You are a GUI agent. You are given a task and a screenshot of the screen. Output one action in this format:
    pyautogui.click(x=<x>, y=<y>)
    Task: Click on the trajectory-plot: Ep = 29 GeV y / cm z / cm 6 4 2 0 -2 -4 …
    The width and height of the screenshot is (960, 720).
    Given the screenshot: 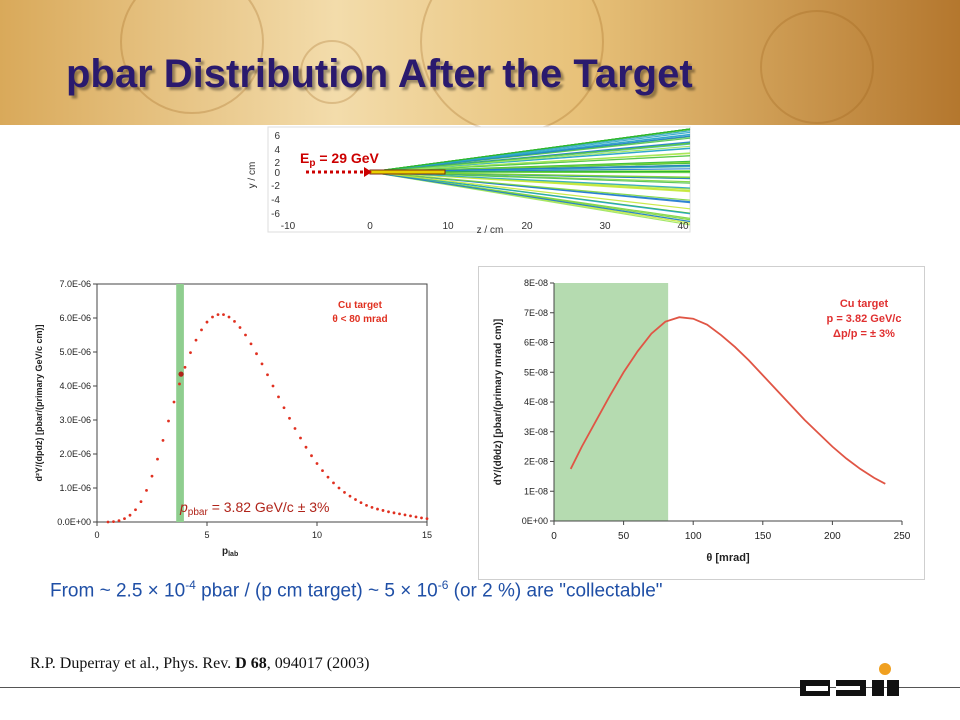 What is the action you would take?
    pyautogui.click(x=469, y=181)
    